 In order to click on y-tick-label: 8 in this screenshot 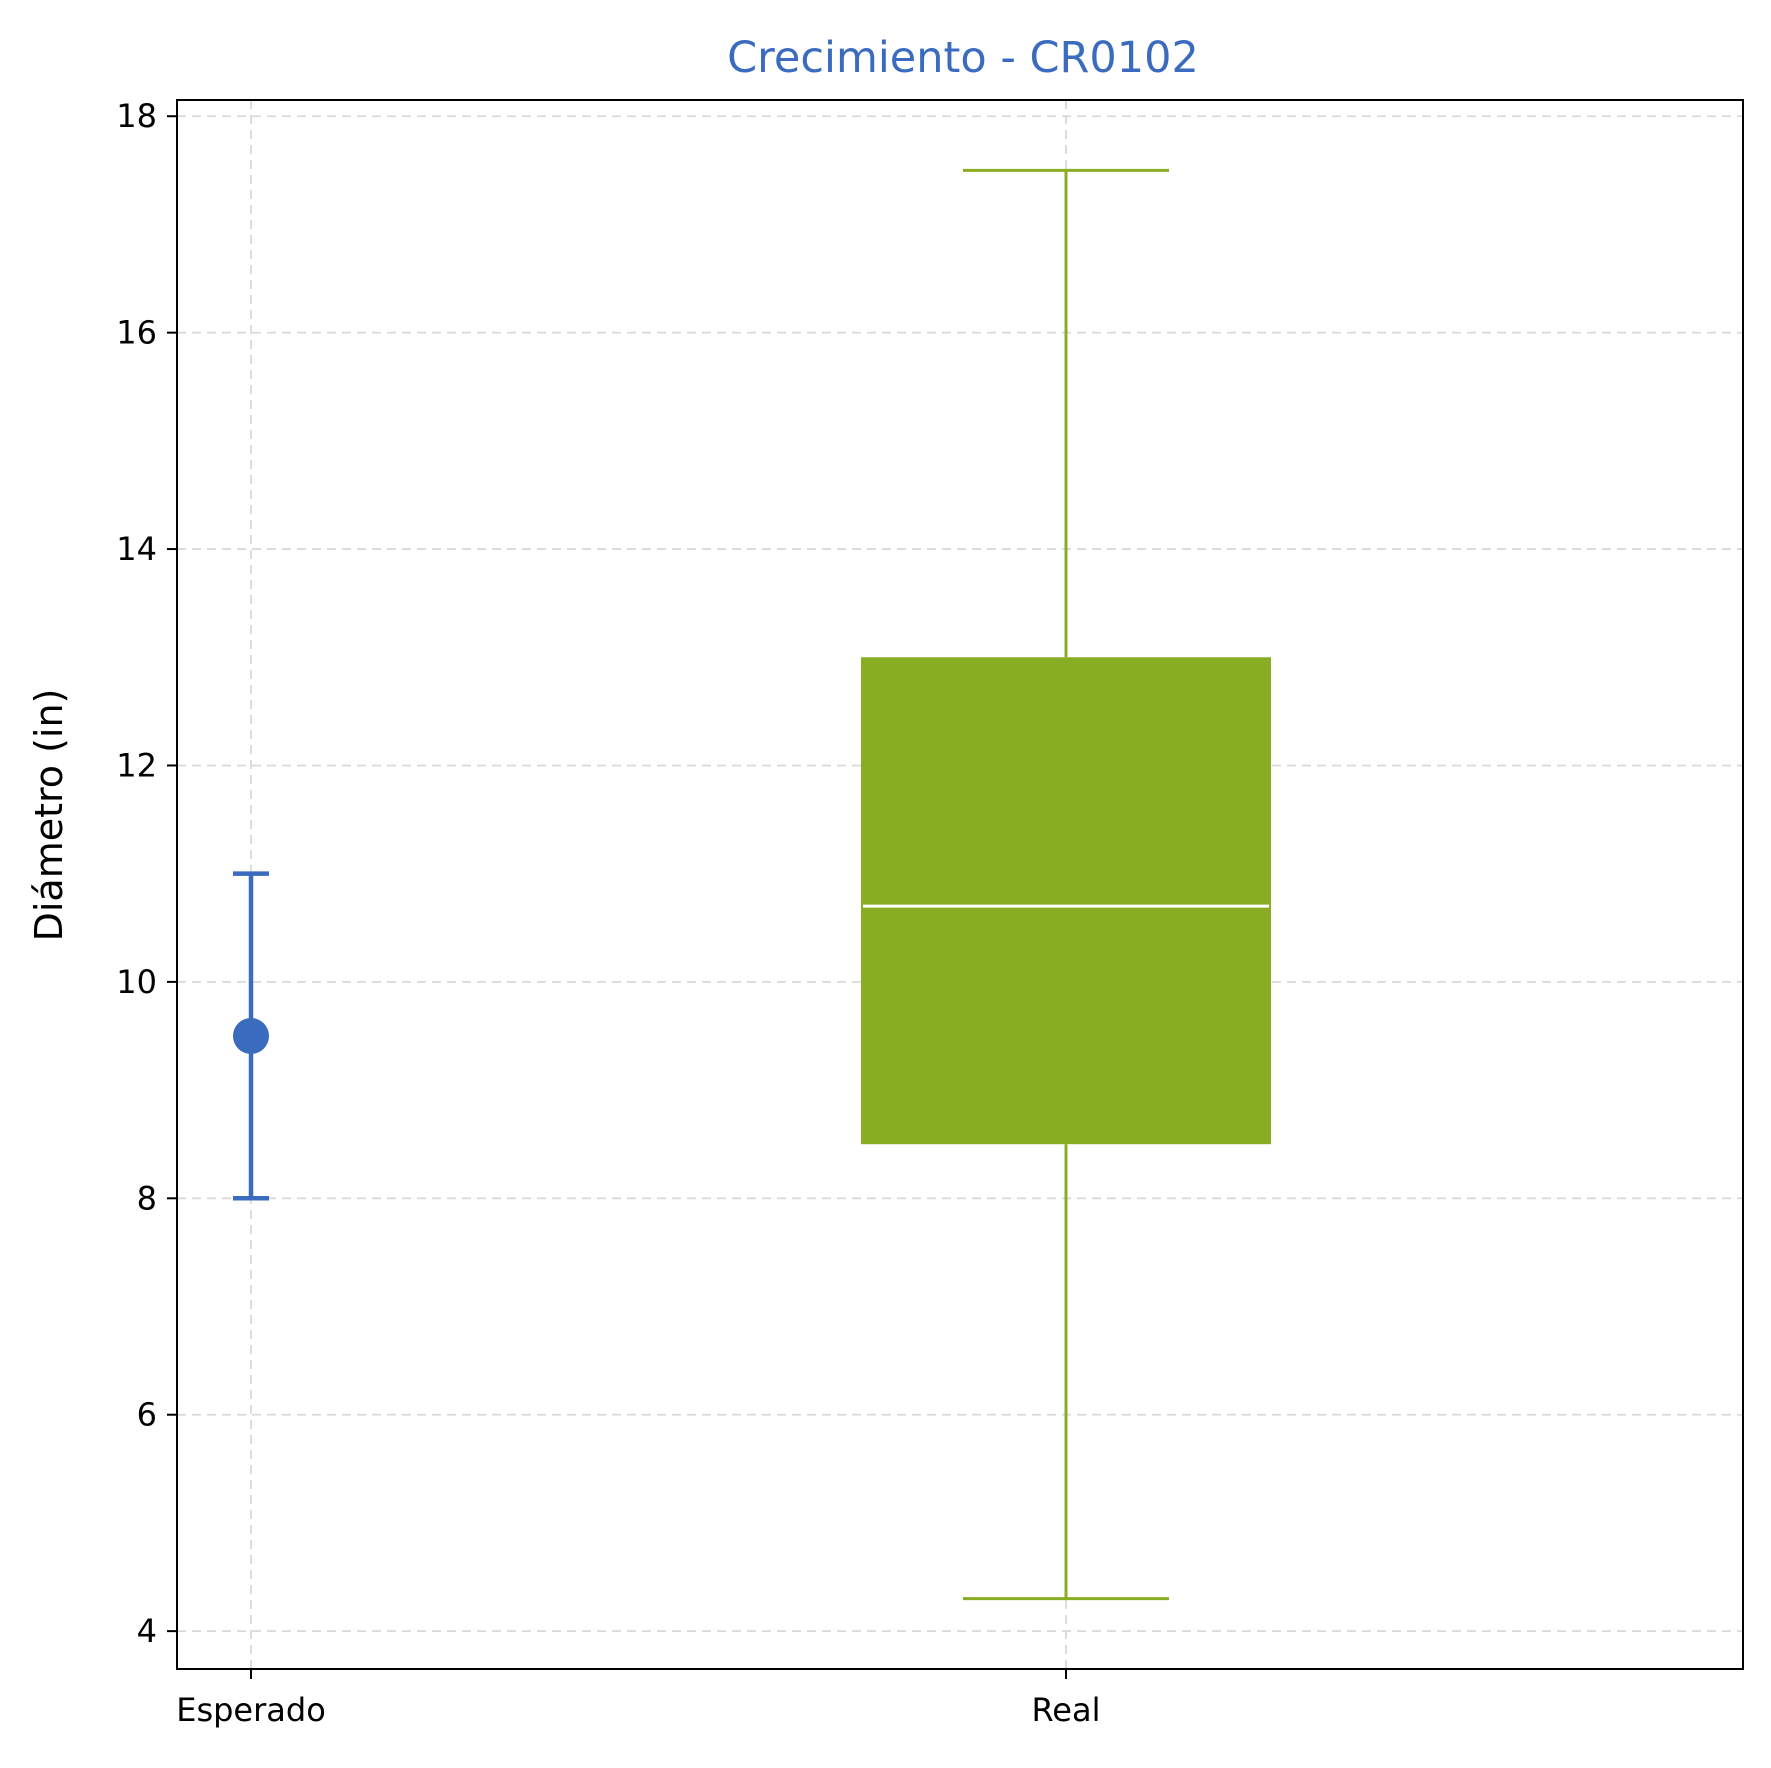, I will do `click(147, 1198)`.